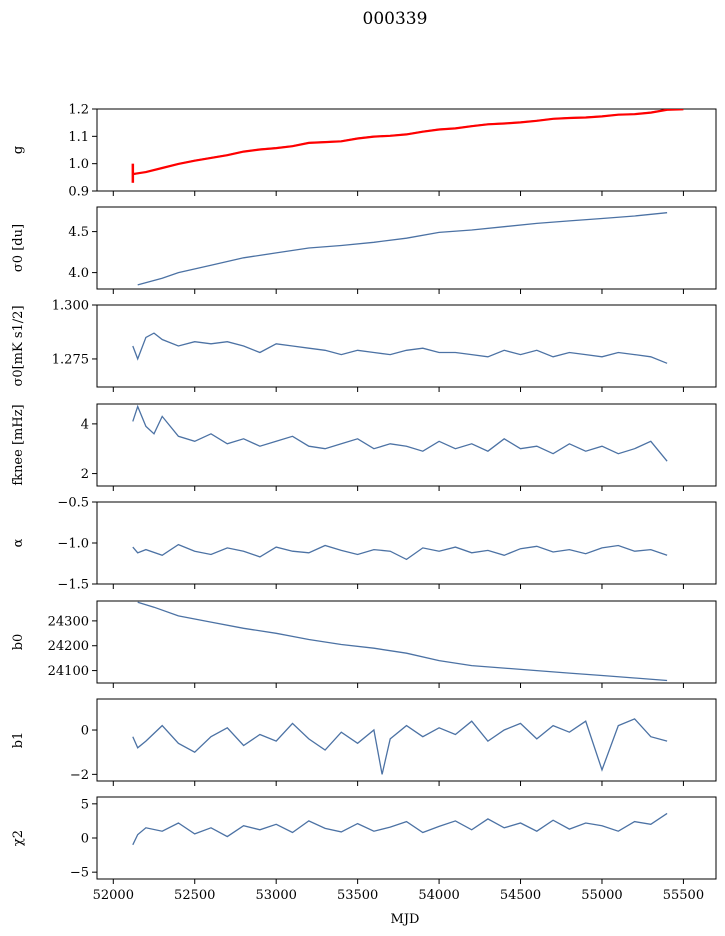 This screenshot has height=936, width=725. Describe the element at coordinates (194, 895) in the screenshot. I see `x-tick-label: 52500` at that location.